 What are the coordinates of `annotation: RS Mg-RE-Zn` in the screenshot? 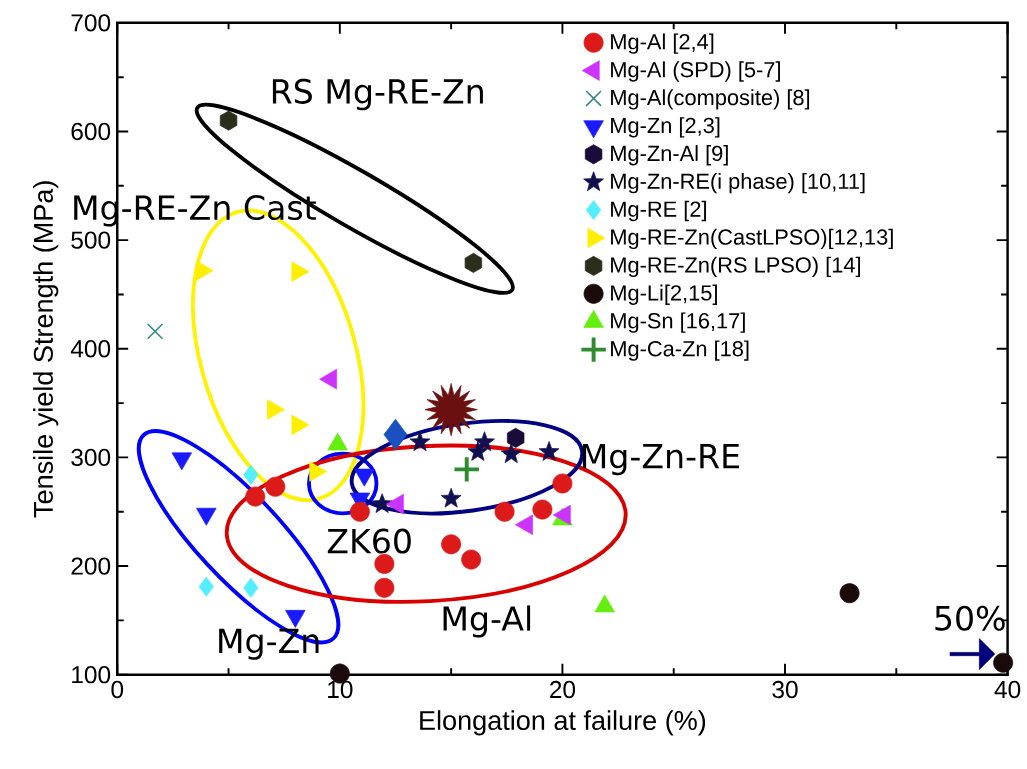 It's located at (377, 94).